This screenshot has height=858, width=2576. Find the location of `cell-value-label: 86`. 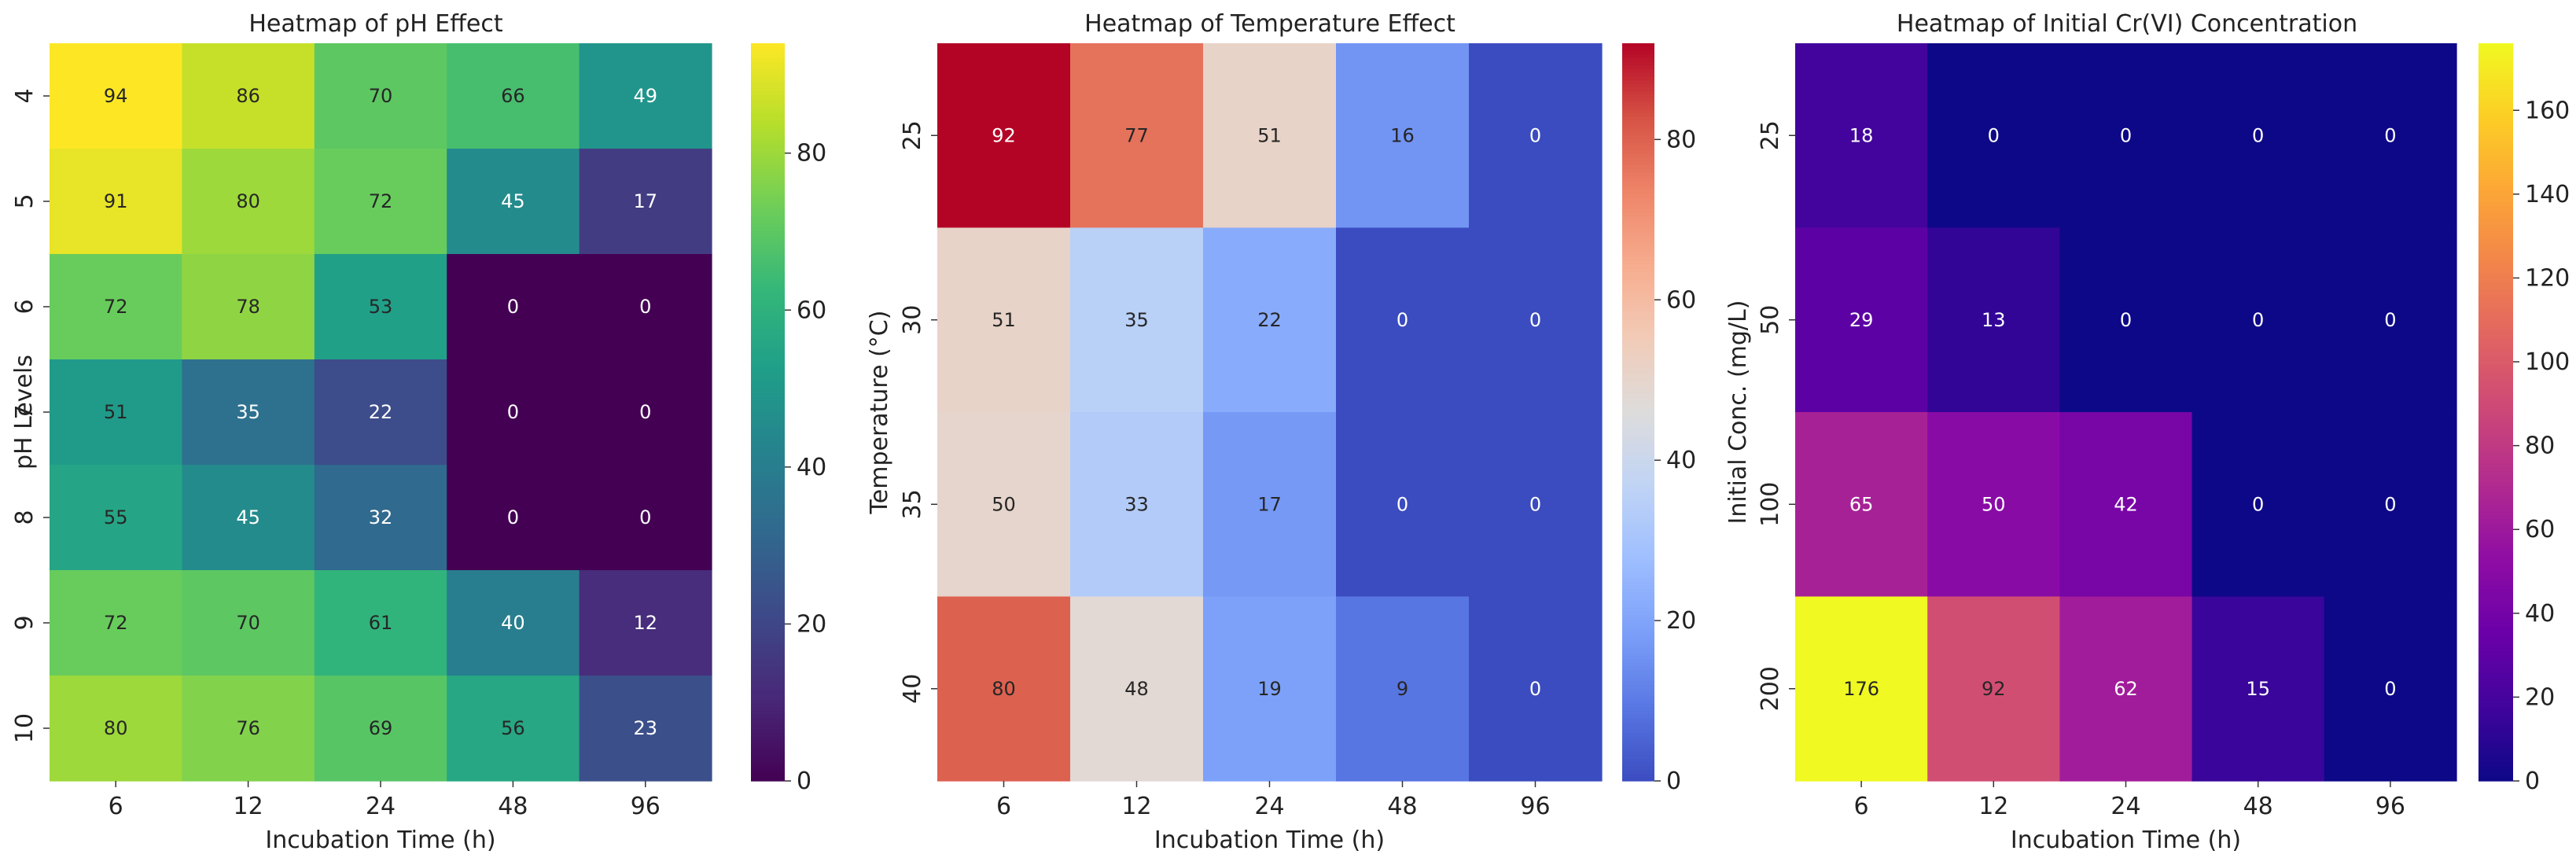

cell-value-label: 86 is located at coordinates (248, 96).